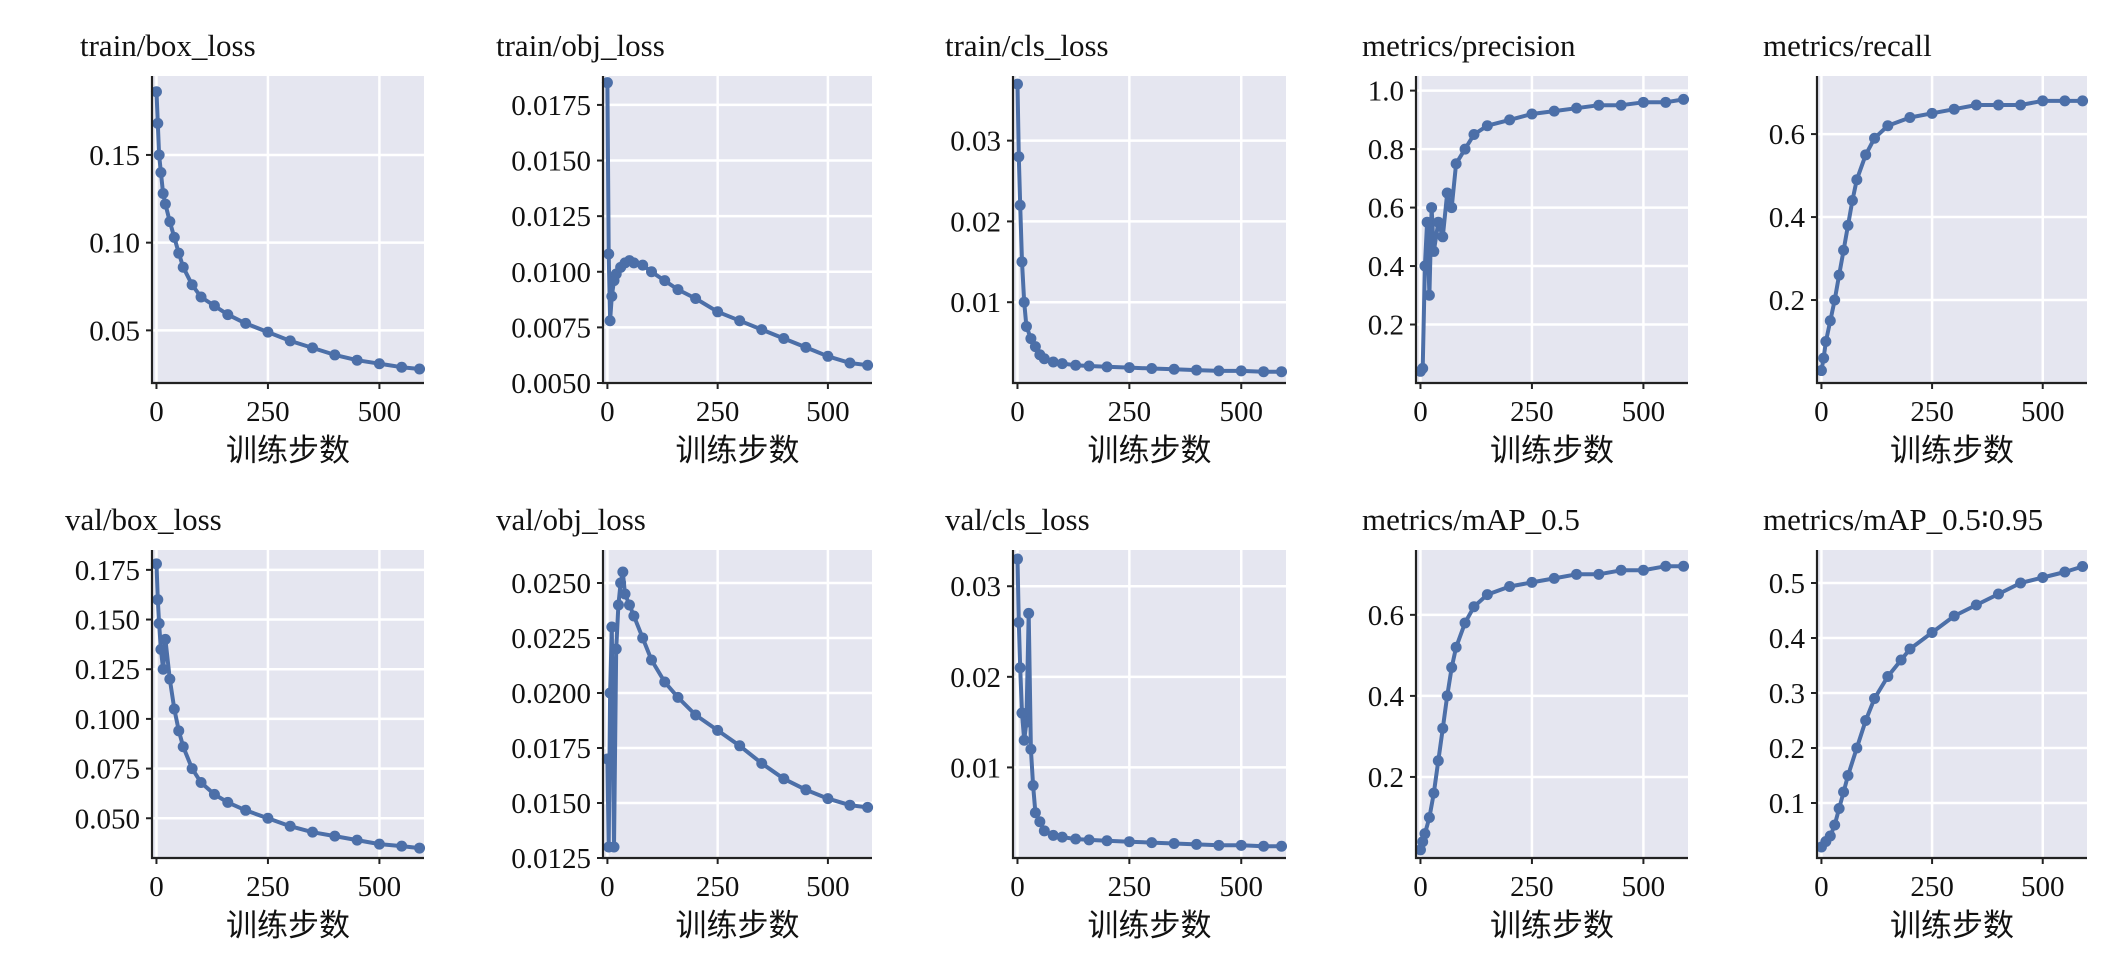 This screenshot has width=2111, height=959. Describe the element at coordinates (551, 217) in the screenshot. I see `y-tick-label: 0.0125` at that location.